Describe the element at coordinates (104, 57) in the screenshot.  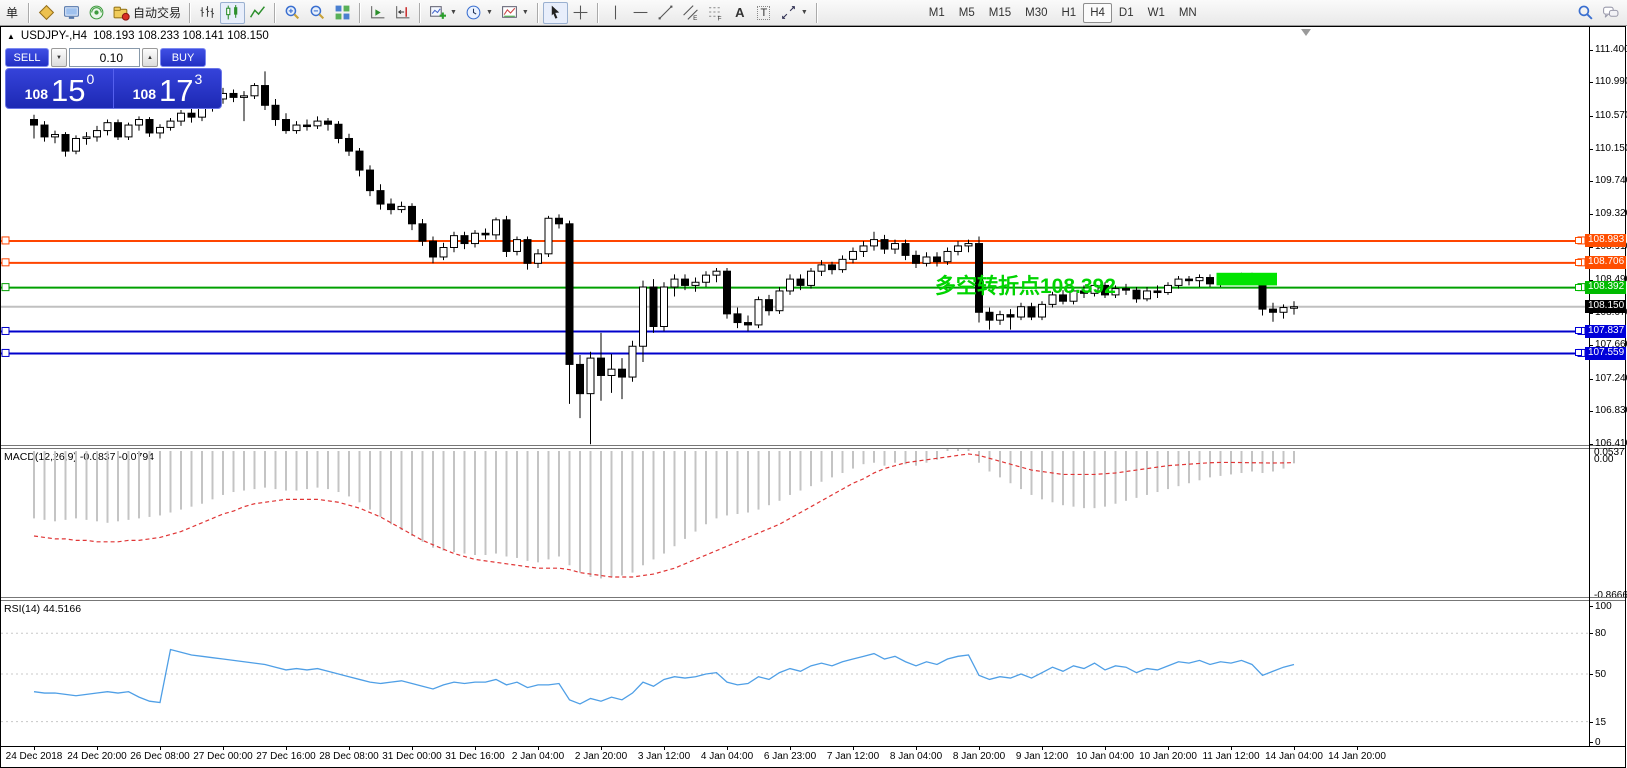
I see `volume-input` at that location.